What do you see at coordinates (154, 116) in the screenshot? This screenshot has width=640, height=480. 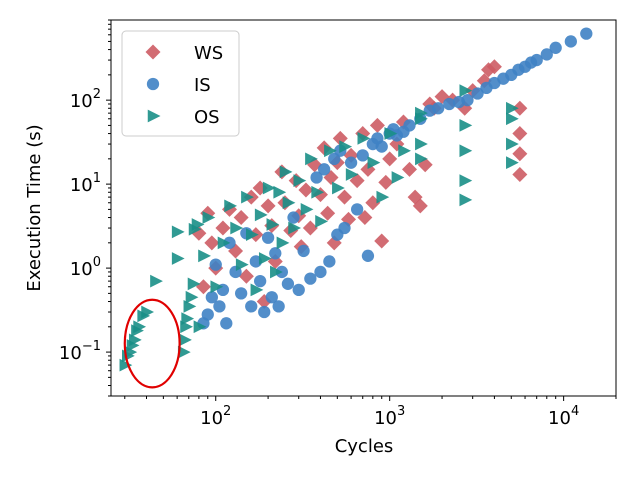 I see `legend-marker-os` at bounding box center [154, 116].